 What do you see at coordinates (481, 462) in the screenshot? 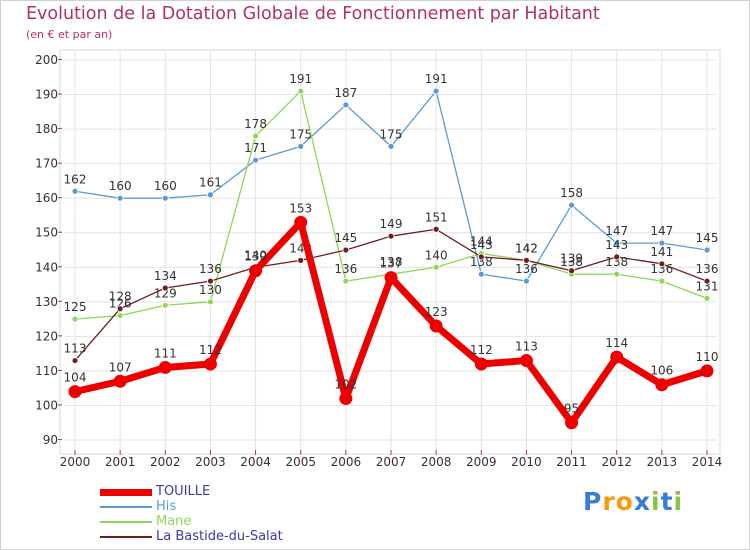
I see `x-tick-label: 2009` at bounding box center [481, 462].